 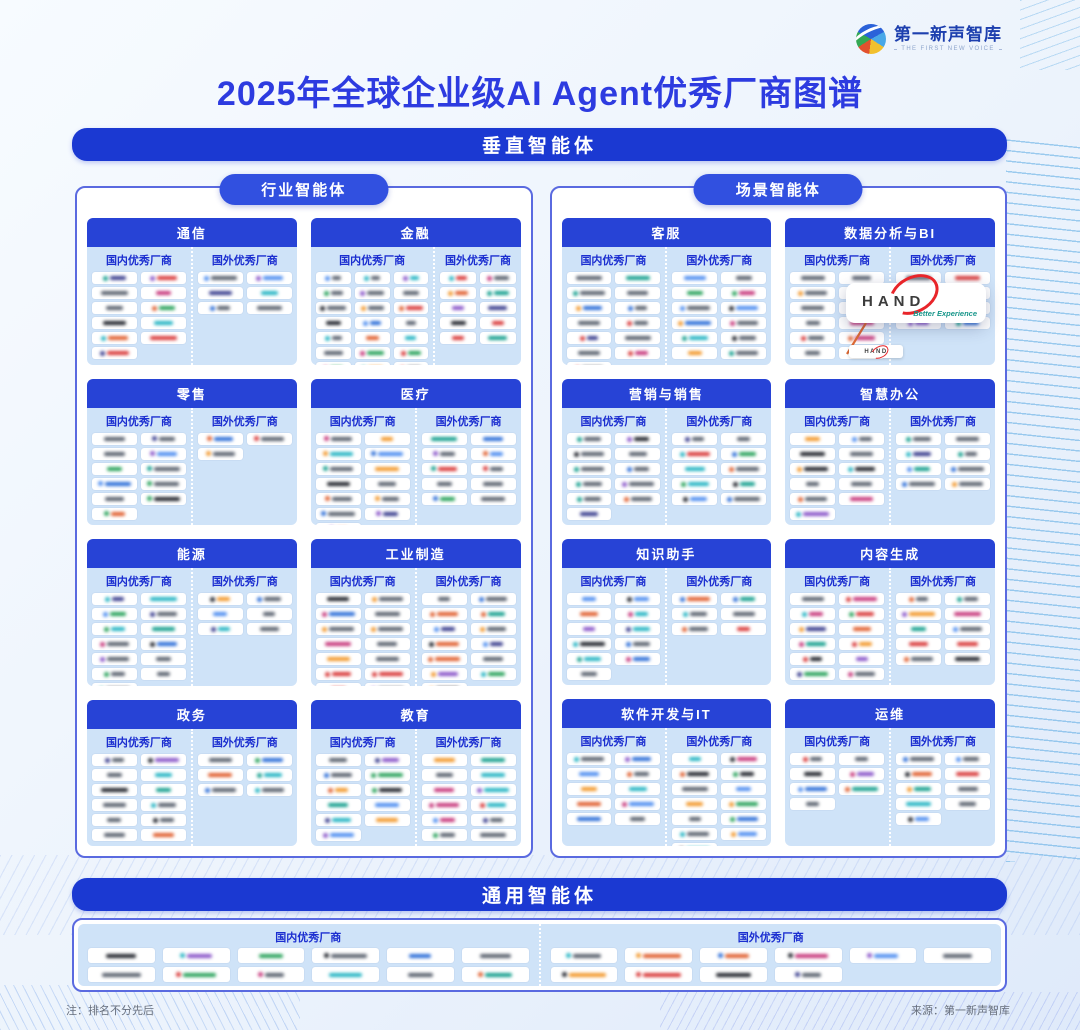 I want to click on decorative-lines-right, so click(x=1043, y=500).